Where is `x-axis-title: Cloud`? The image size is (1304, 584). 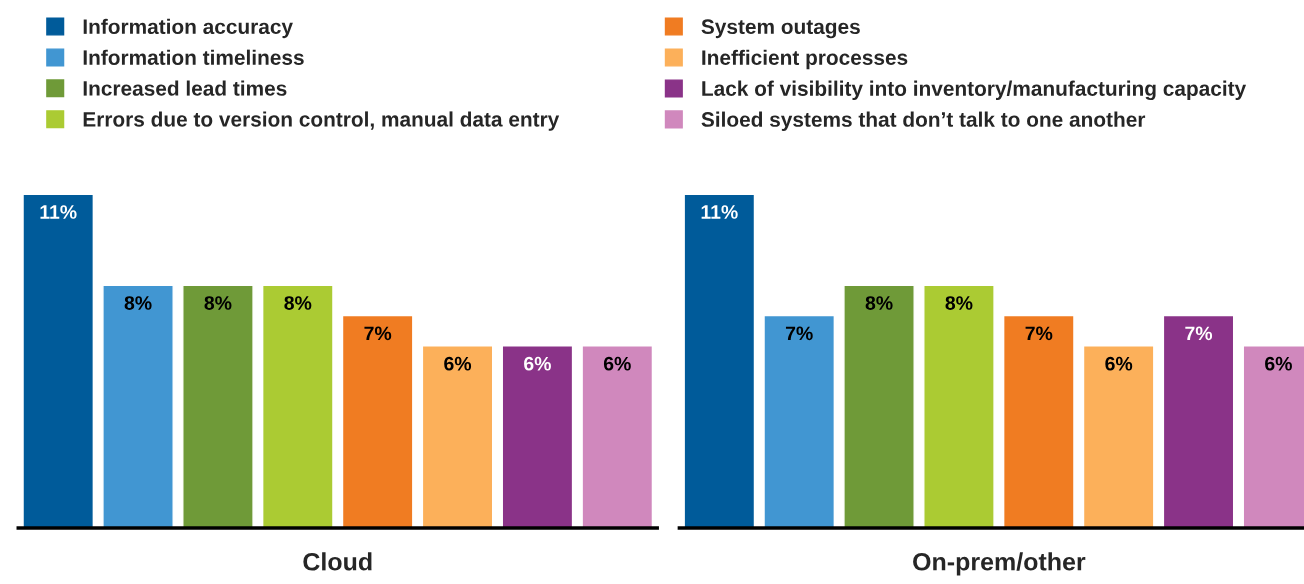
x-axis-title: Cloud is located at coordinates (337, 561).